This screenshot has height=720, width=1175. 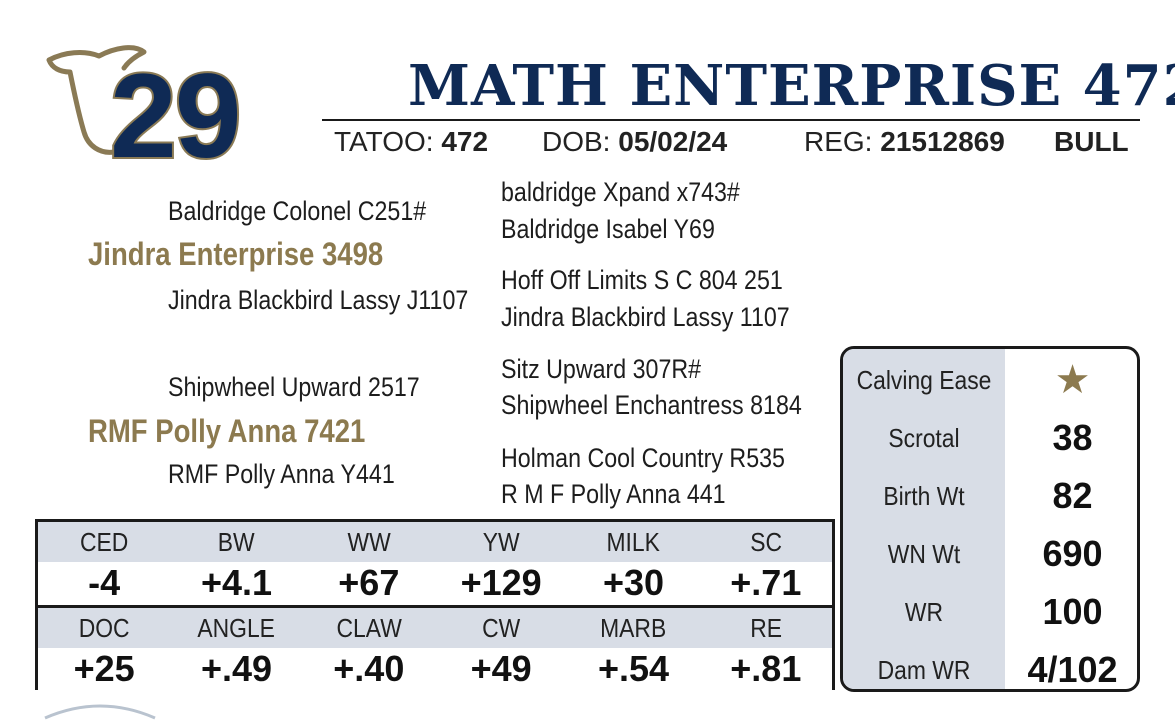 What do you see at coordinates (104, 542) in the screenshot?
I see `epd-header: CED` at bounding box center [104, 542].